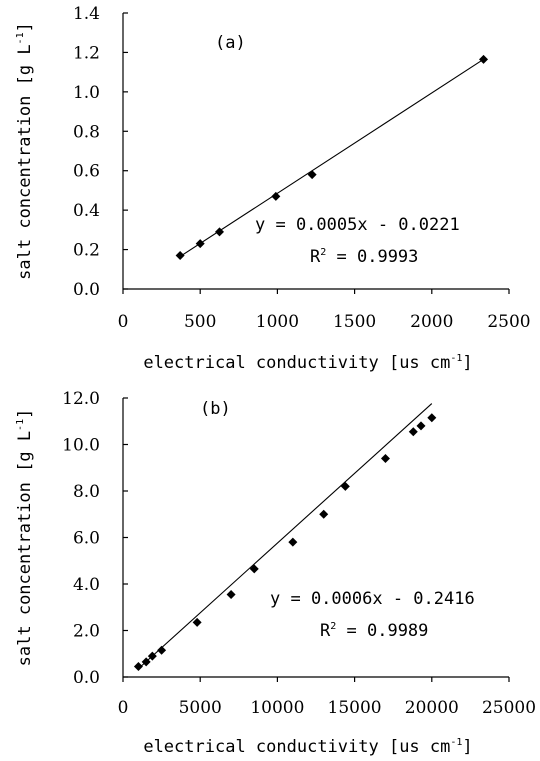 This screenshot has width=540, height=761. Describe the element at coordinates (86, 632) in the screenshot. I see `y-tick-label: 2.0` at that location.